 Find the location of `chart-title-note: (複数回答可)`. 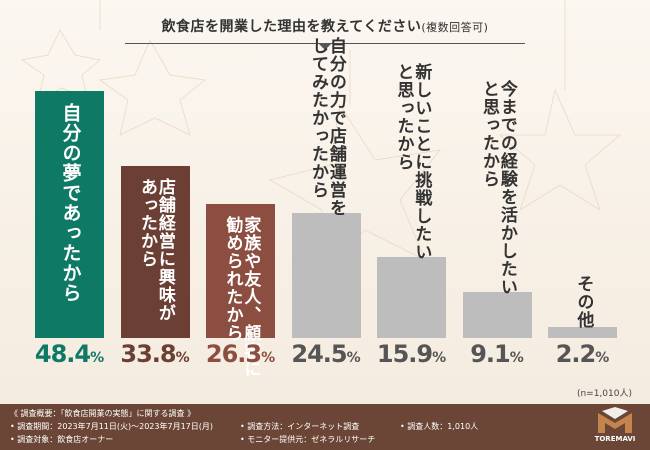

chart-title-note: (複数回答可) is located at coordinates (455, 27).